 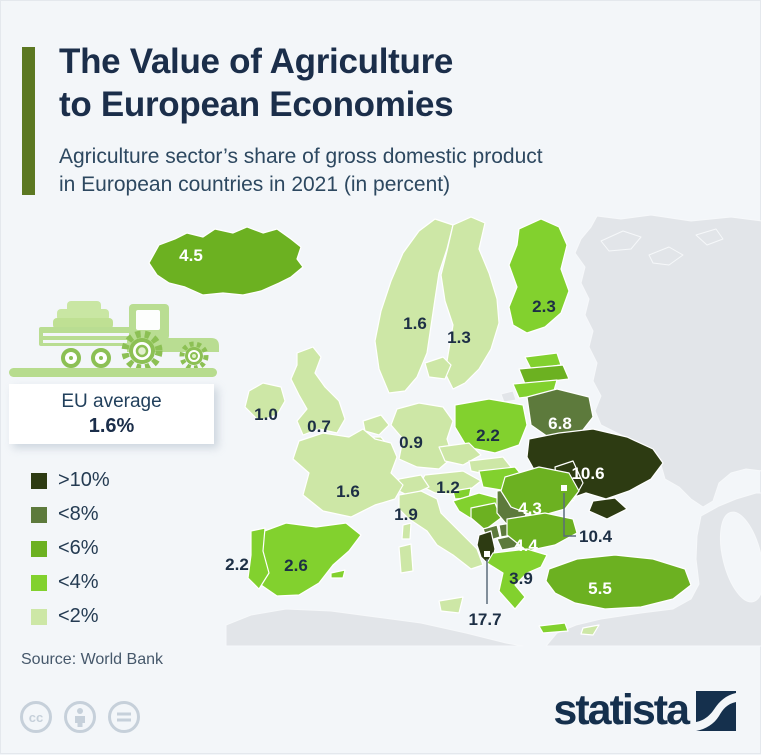 What do you see at coordinates (521, 578) in the screenshot?
I see `map-value-greece: 3.9` at bounding box center [521, 578].